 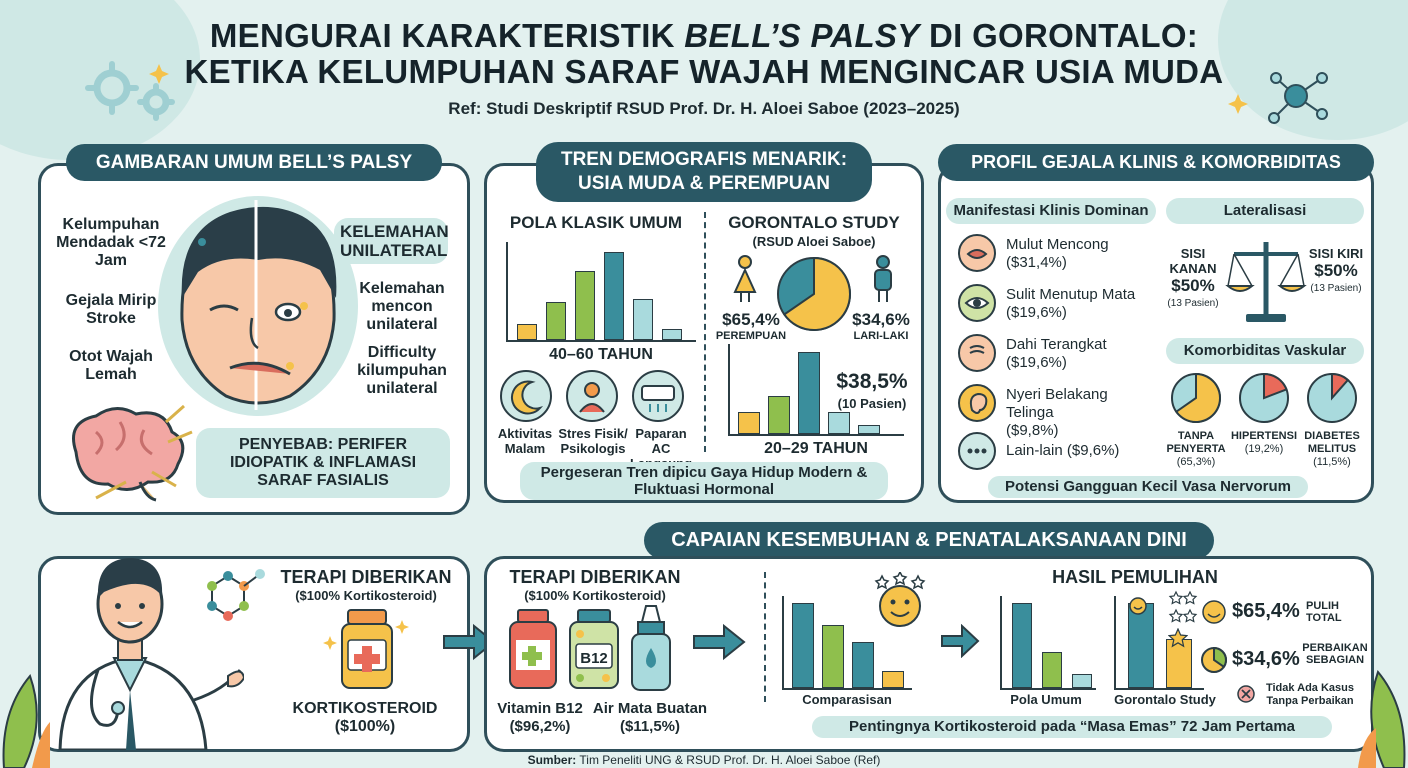 I want to click on study-age-bars, so click(x=818, y=389).